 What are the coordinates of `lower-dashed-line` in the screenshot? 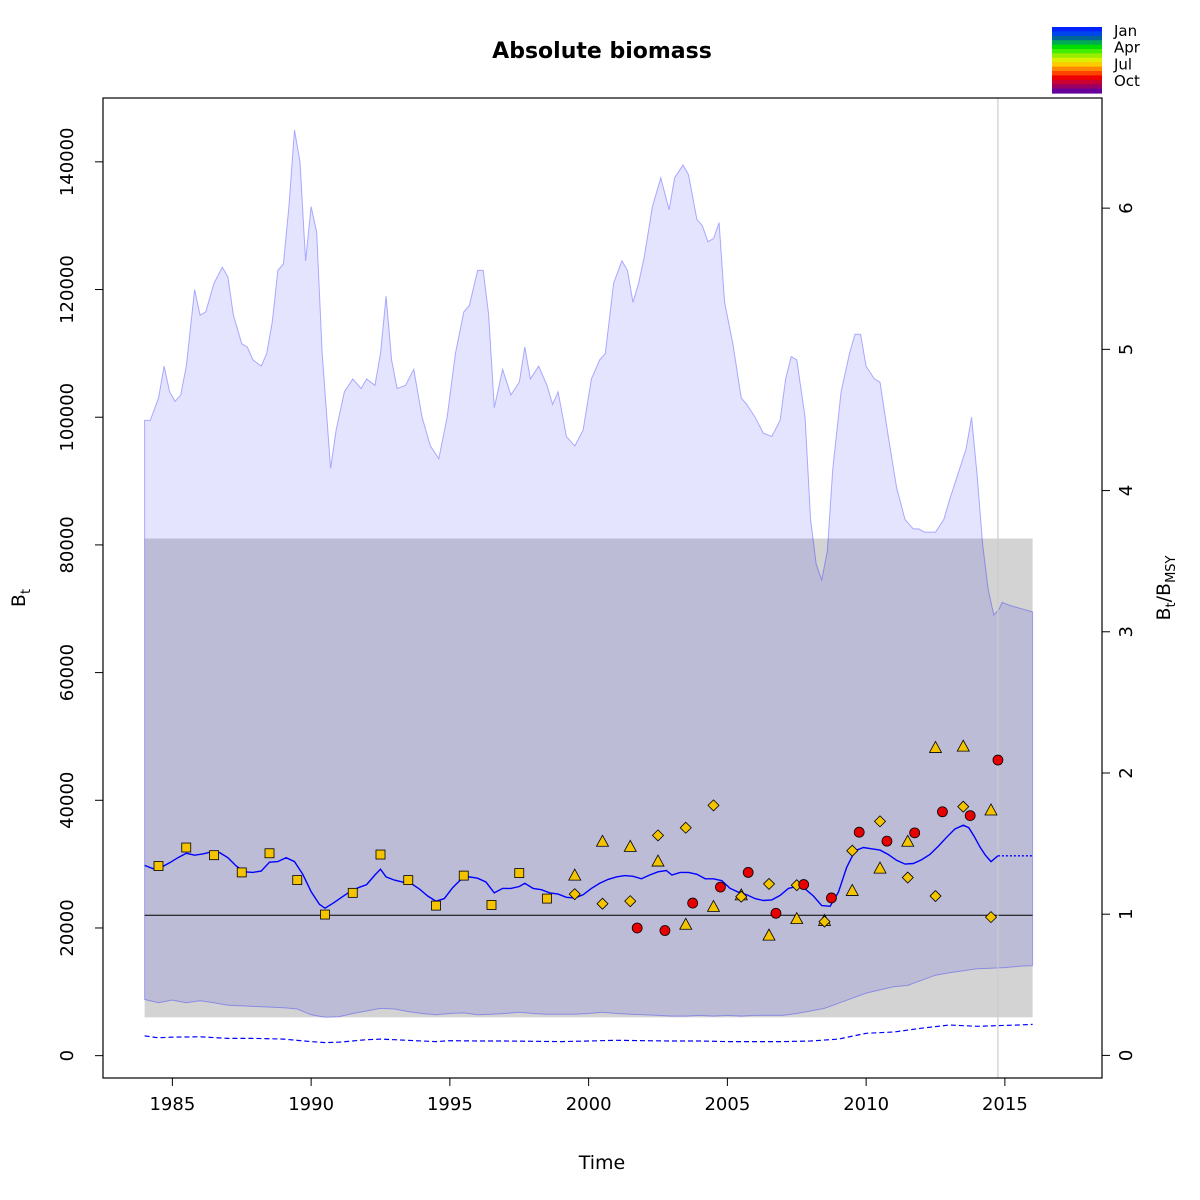 It's located at (588, 1033).